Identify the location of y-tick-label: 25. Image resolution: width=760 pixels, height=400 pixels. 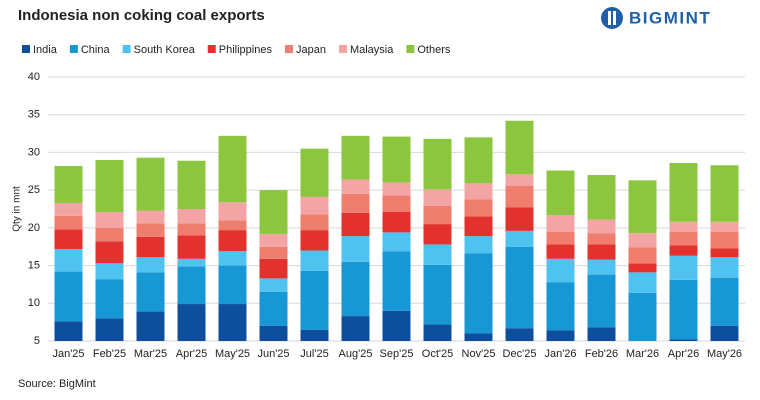
(34, 190).